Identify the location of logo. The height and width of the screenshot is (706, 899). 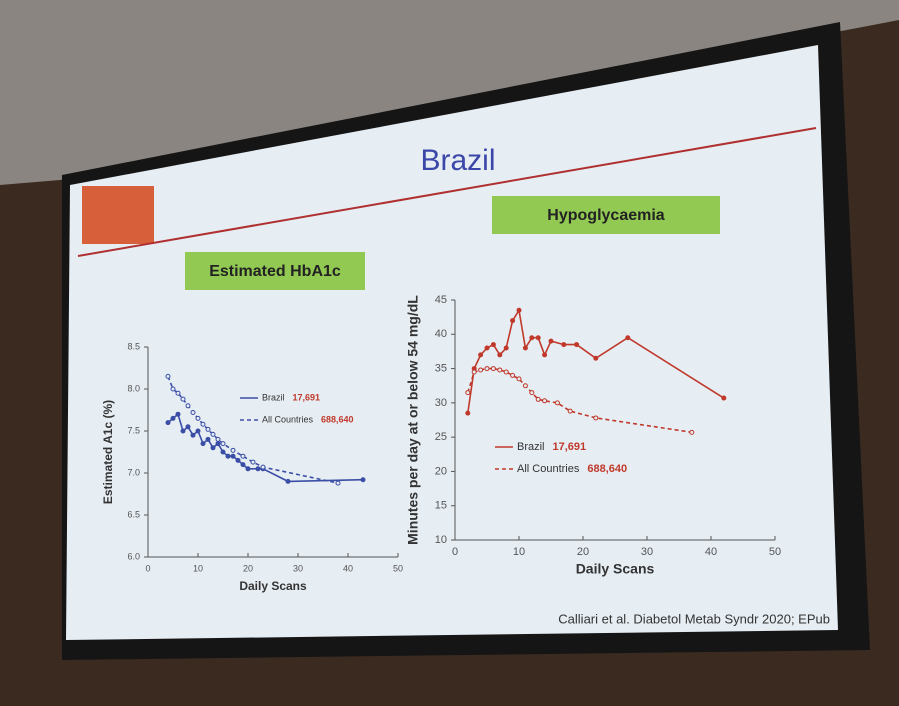
(118, 215).